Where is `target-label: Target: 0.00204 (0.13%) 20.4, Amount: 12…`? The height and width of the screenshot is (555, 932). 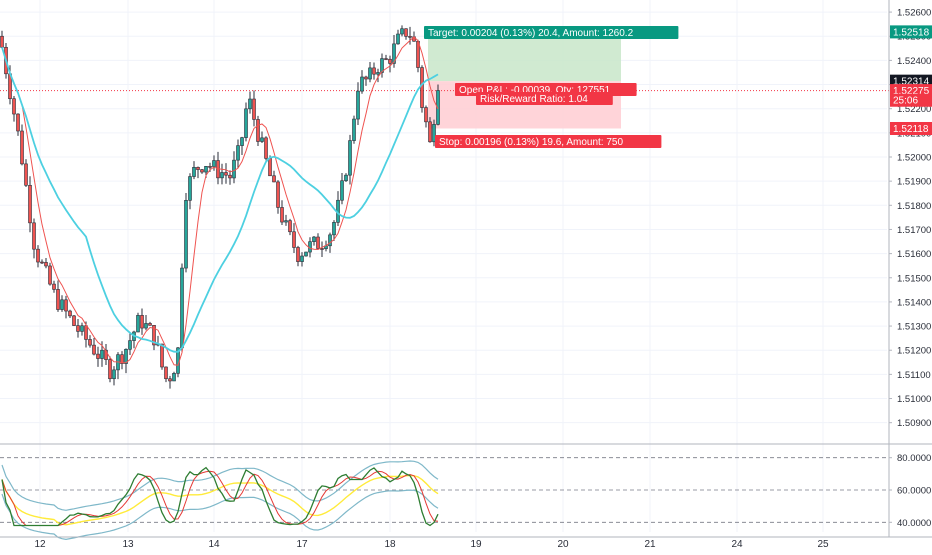 target-label: Target: 0.00204 (0.13%) 20.4, Amount: 12… is located at coordinates (531, 33).